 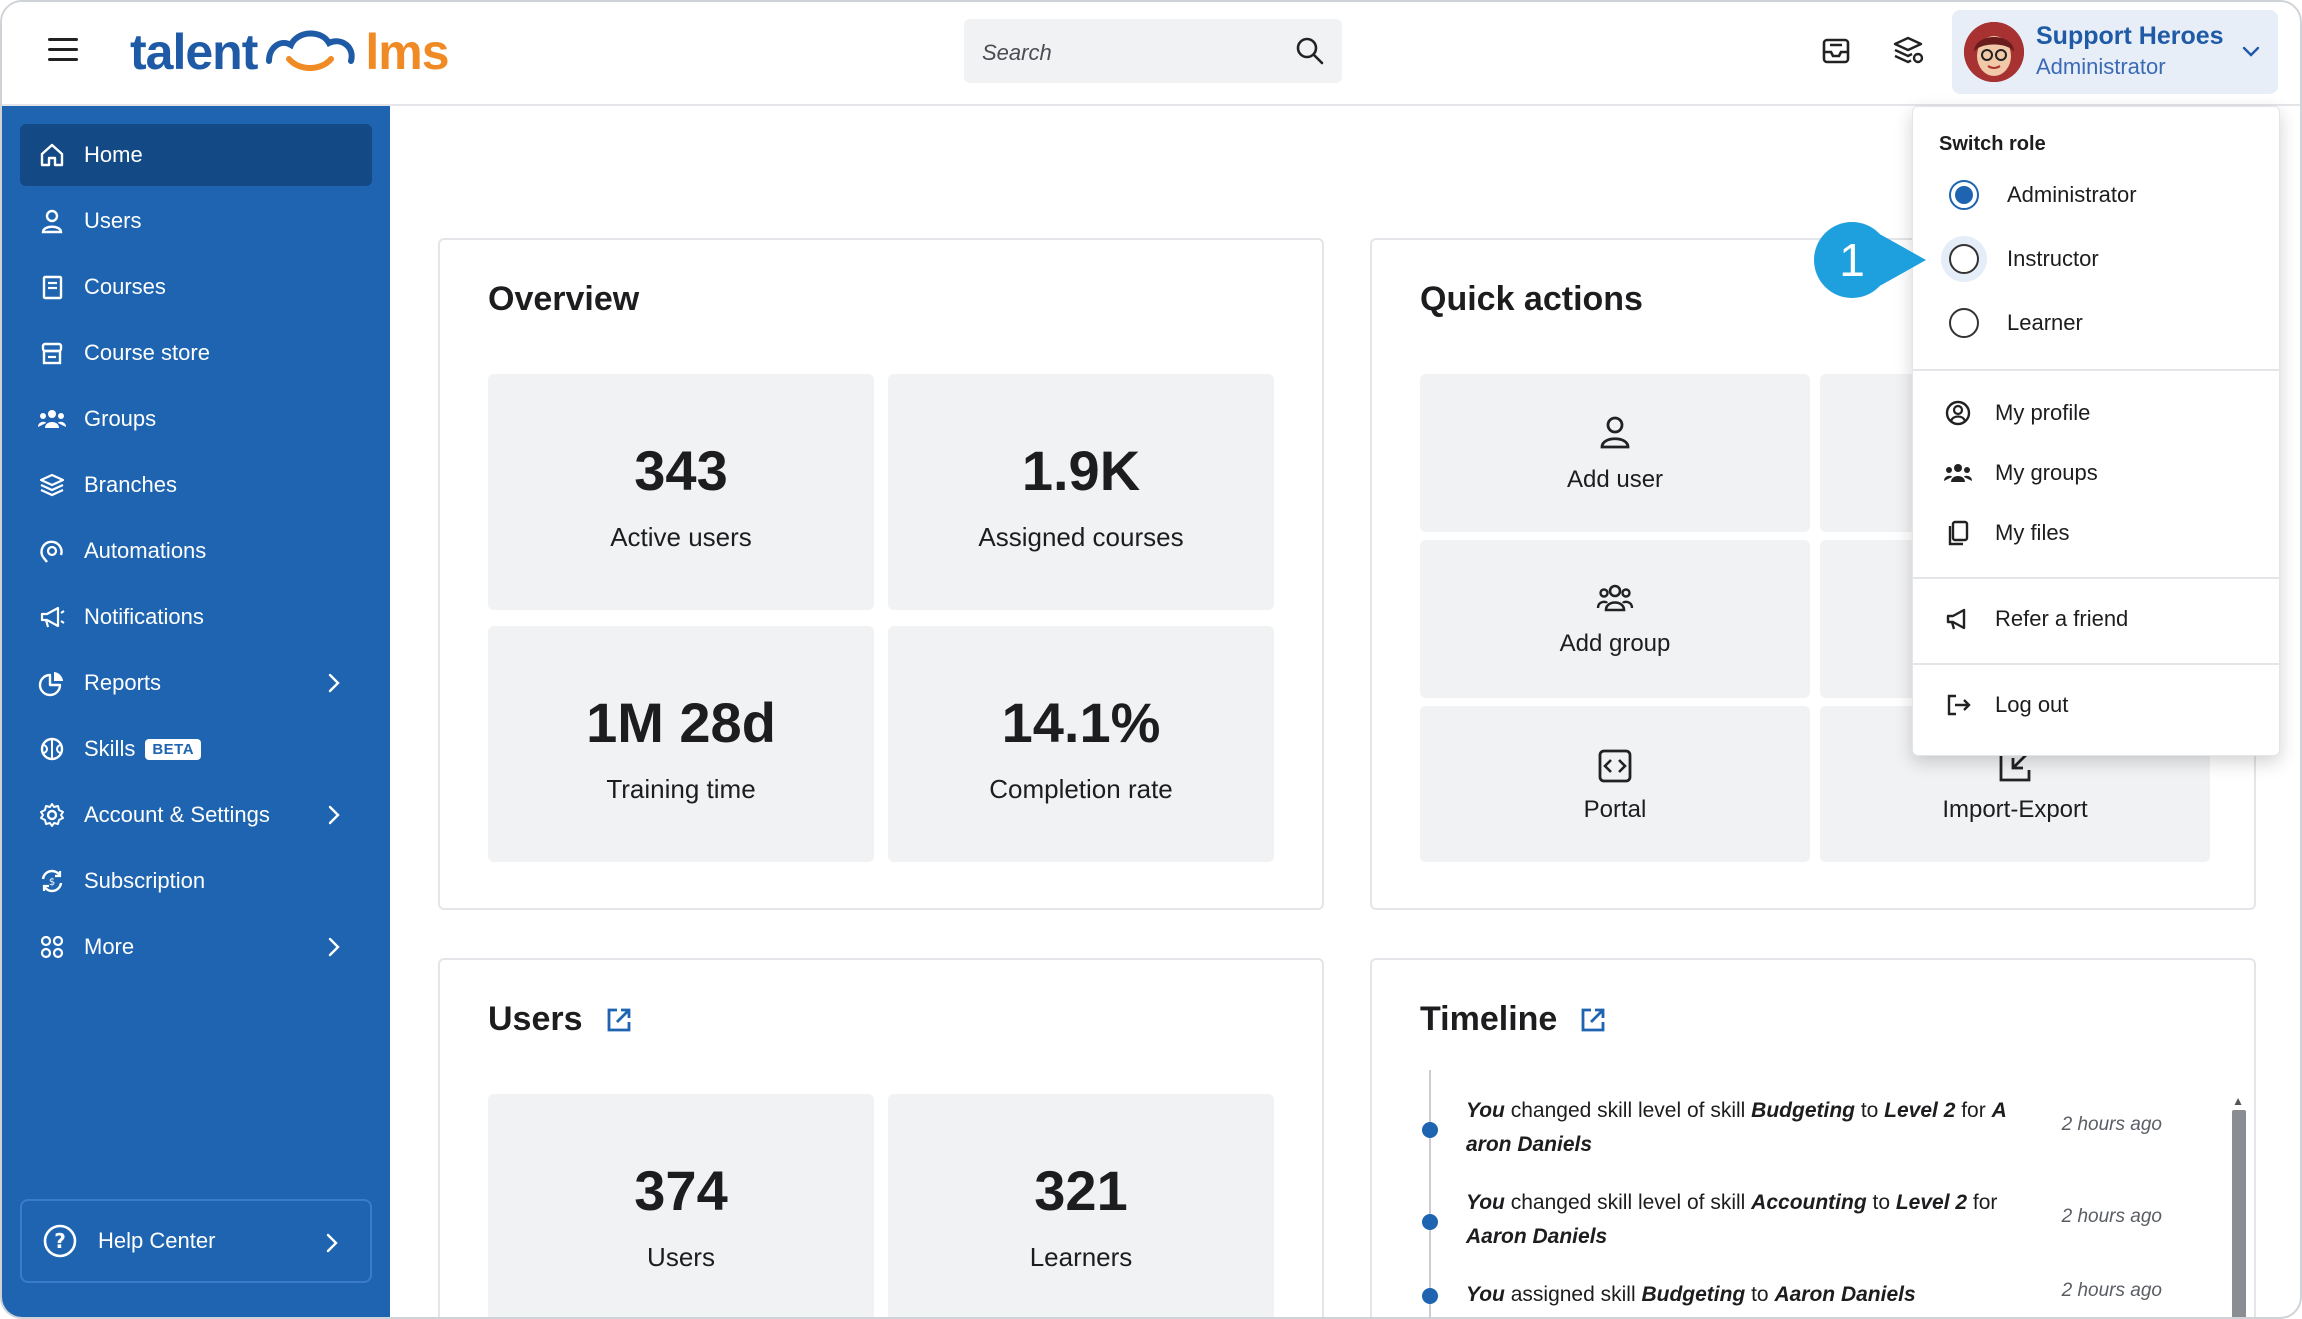 I want to click on top-header: talent lms Search, so click(x=1151, y=54).